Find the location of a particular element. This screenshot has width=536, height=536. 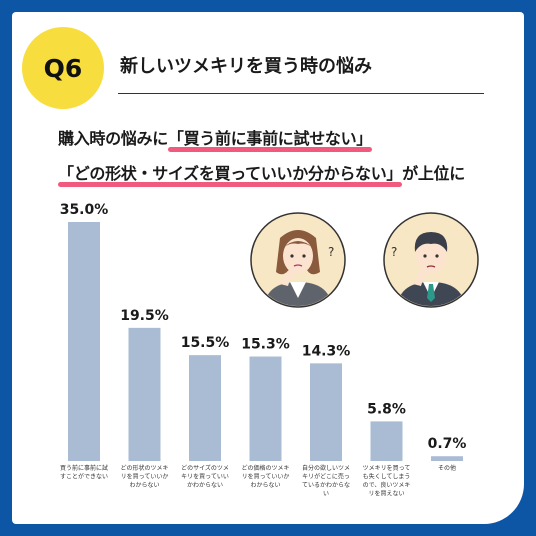

headline-suffix: が上位に is located at coordinates (433, 173).